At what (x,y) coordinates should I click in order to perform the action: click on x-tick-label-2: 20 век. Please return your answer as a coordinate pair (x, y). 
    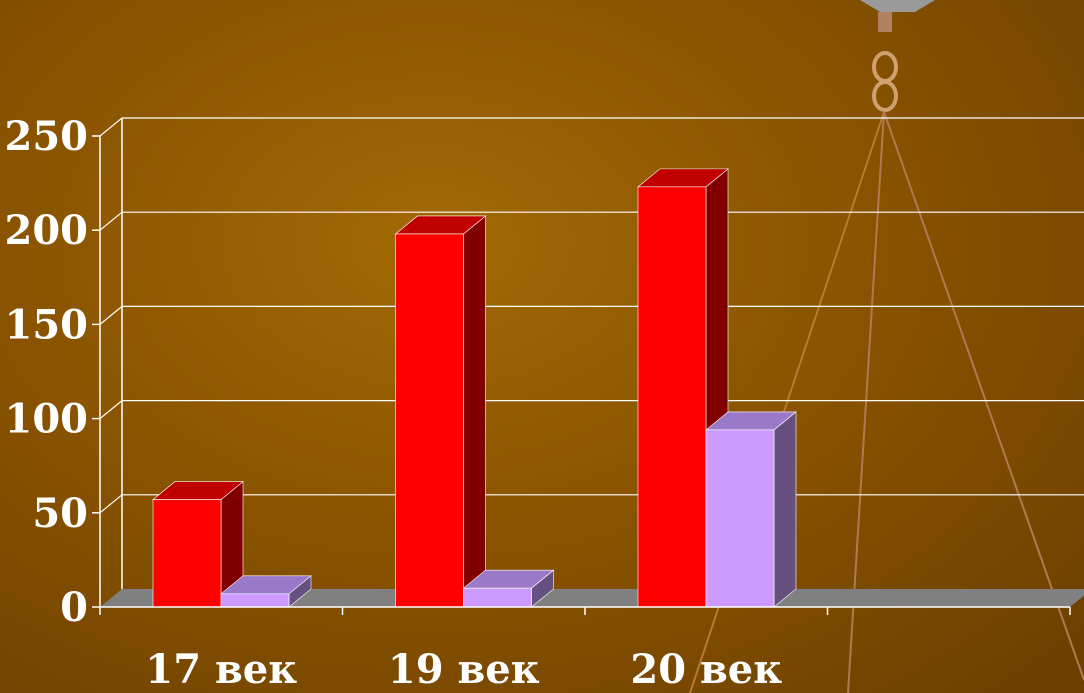
    Looking at the image, I should click on (706, 669).